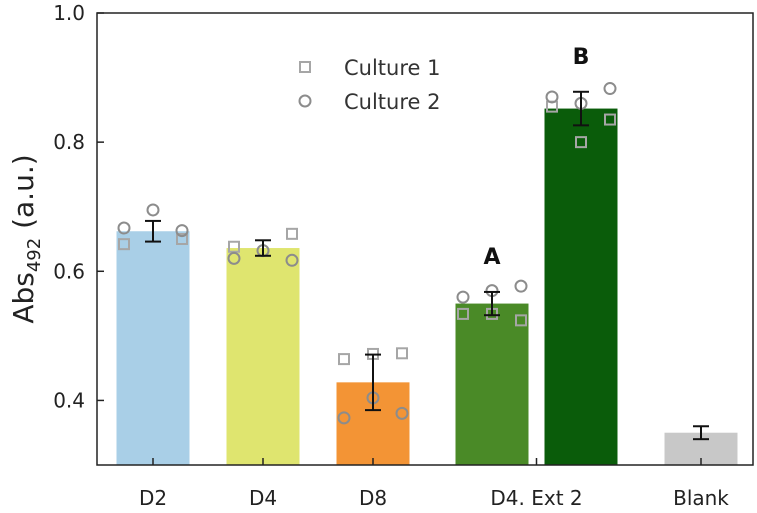 Image resolution: width=757 pixels, height=513 pixels. Describe the element at coordinates (305, 101) in the screenshot. I see `legend-marker-circle` at that location.